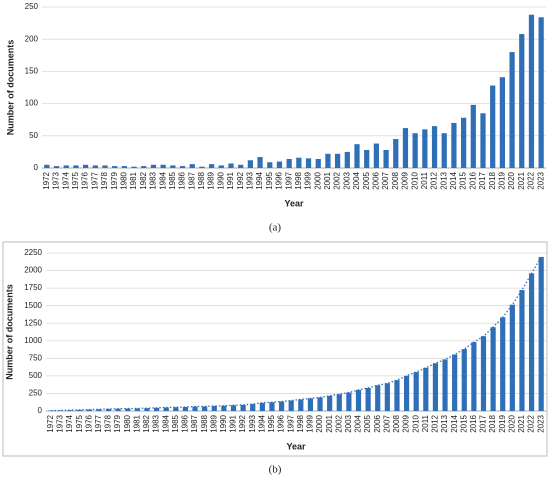 The height and width of the screenshot is (483, 550). I want to click on x-tick-label: 2003, so click(346, 180).